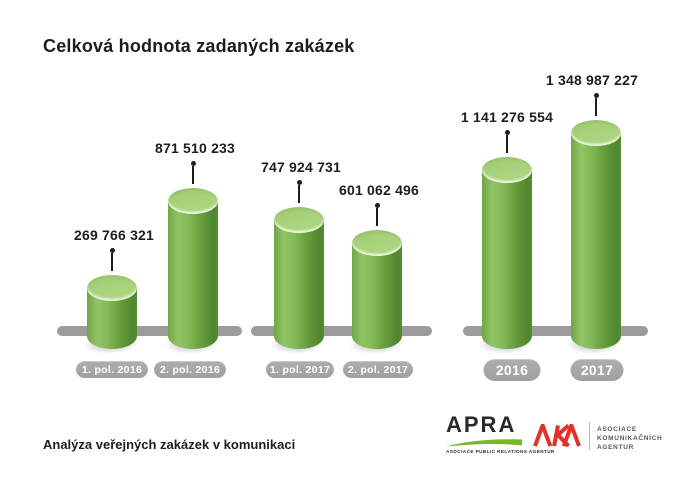  What do you see at coordinates (616, 447) in the screenshot?
I see `aka-text-line: AGENTUR` at bounding box center [616, 447].